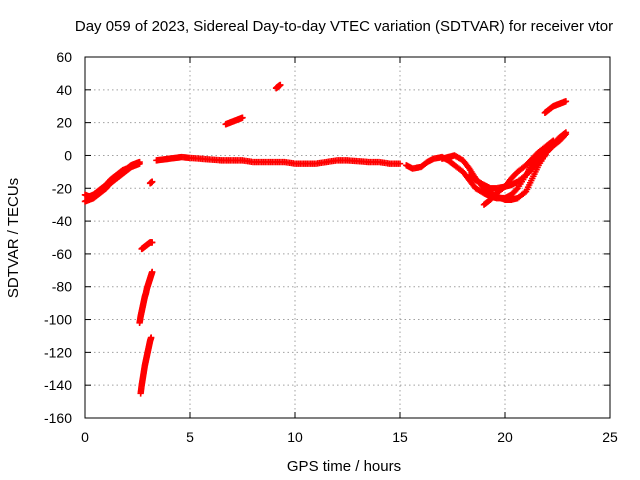  Describe the element at coordinates (68, 155) in the screenshot. I see `y-tick-label: 0` at that location.